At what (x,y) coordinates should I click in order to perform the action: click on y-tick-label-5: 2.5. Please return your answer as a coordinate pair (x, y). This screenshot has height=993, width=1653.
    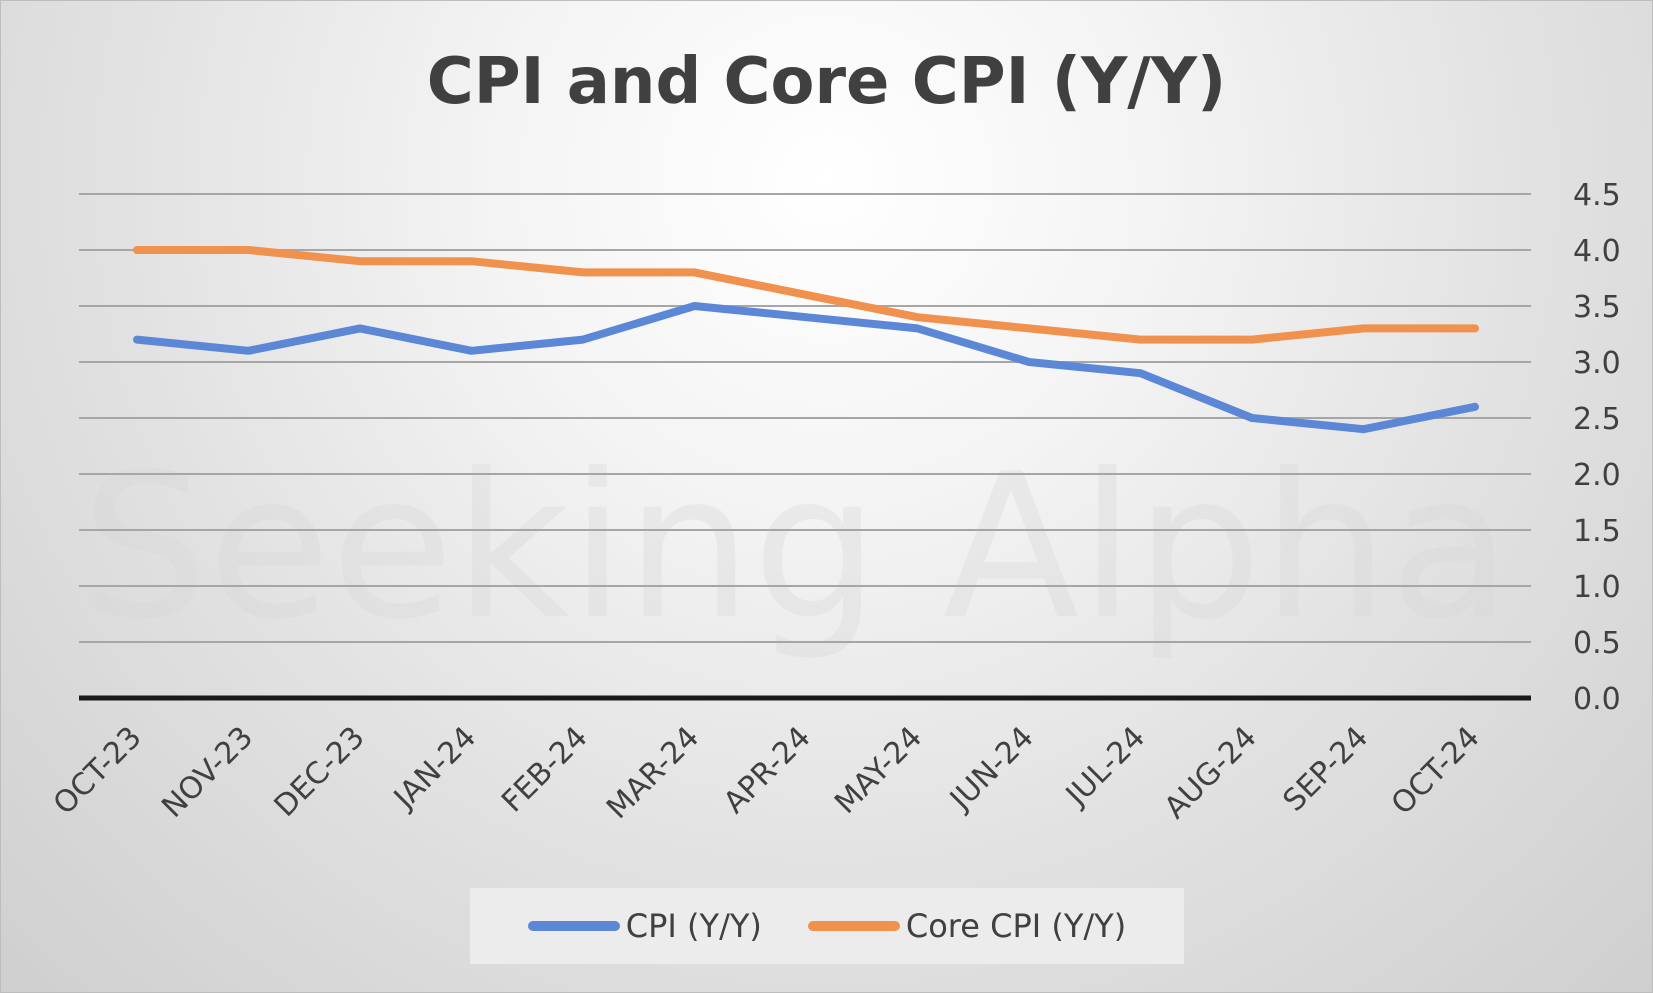
    Looking at the image, I should click on (1597, 419).